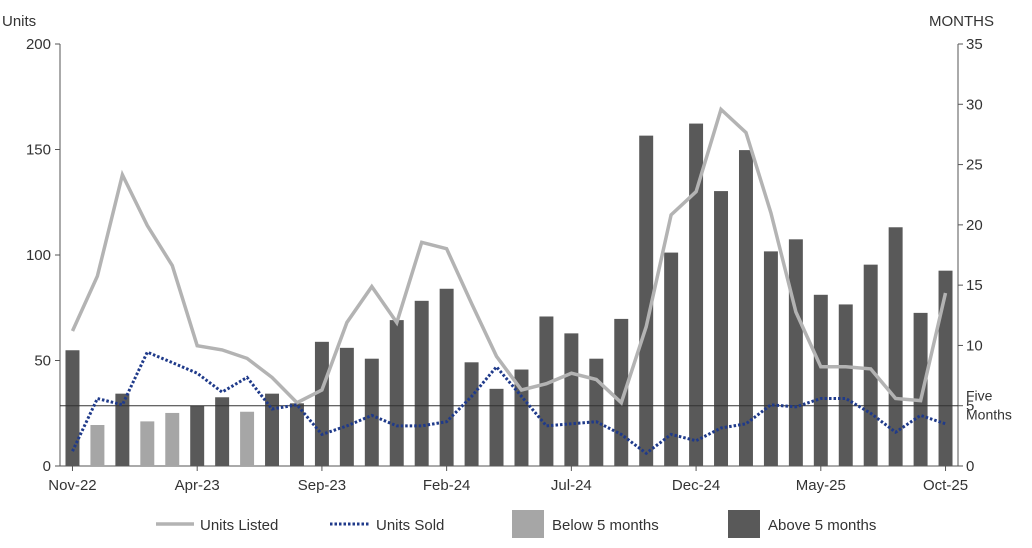 Image resolution: width=1032 pixels, height=548 pixels. What do you see at coordinates (197, 485) in the screenshot?
I see `x-tick-label: Apr-23` at bounding box center [197, 485].